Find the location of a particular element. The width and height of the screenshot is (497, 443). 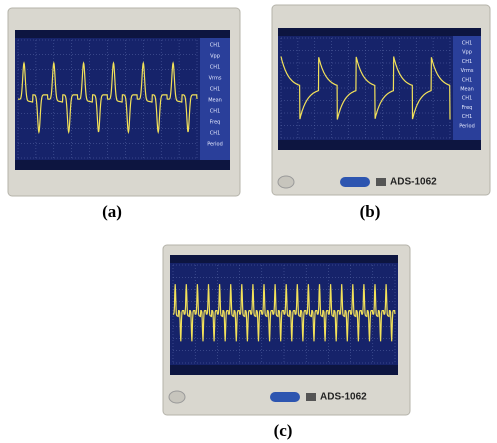

panel-label: (c) is located at coordinates (283, 430).